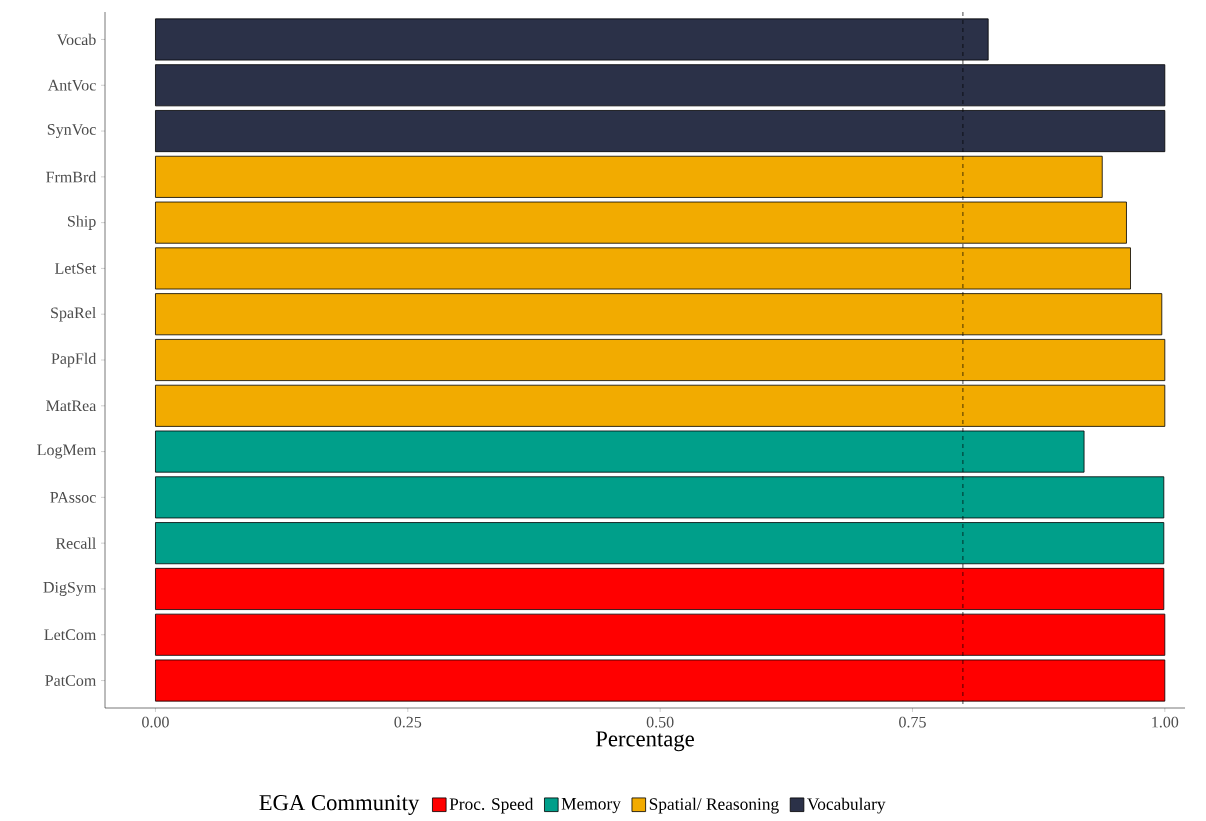  What do you see at coordinates (408, 722) in the screenshot?
I see `x-tick-label: 0.25` at bounding box center [408, 722].